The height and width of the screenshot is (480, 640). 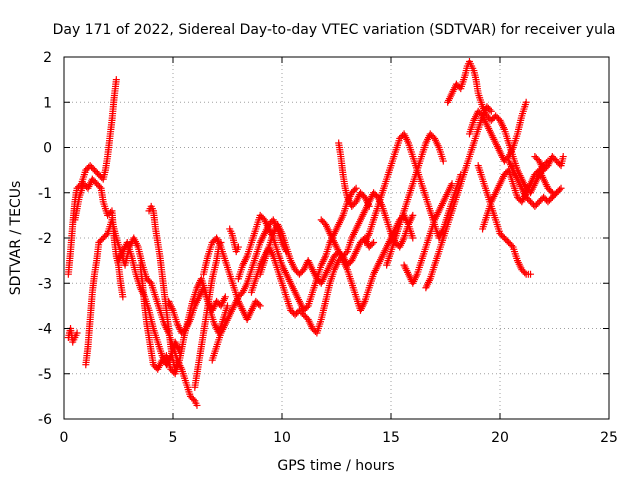 I want to click on x-tick-label: 5, so click(x=173, y=438).